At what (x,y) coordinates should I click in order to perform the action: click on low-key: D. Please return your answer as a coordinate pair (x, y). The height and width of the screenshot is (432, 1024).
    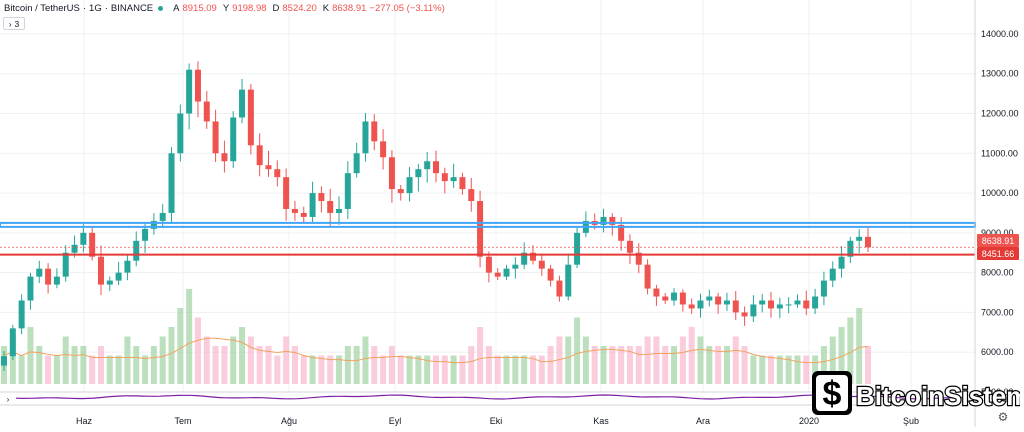
    Looking at the image, I should click on (276, 8).